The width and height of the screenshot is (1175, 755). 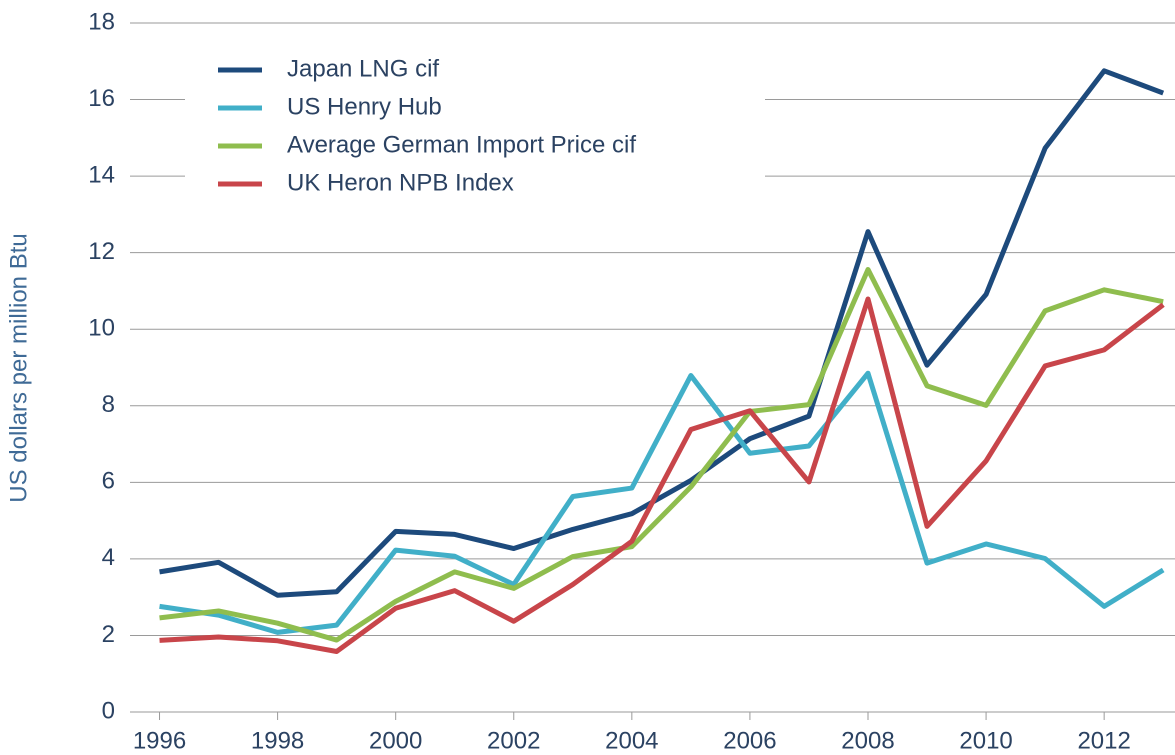 I want to click on x-tick-label: 2006, so click(x=749, y=740).